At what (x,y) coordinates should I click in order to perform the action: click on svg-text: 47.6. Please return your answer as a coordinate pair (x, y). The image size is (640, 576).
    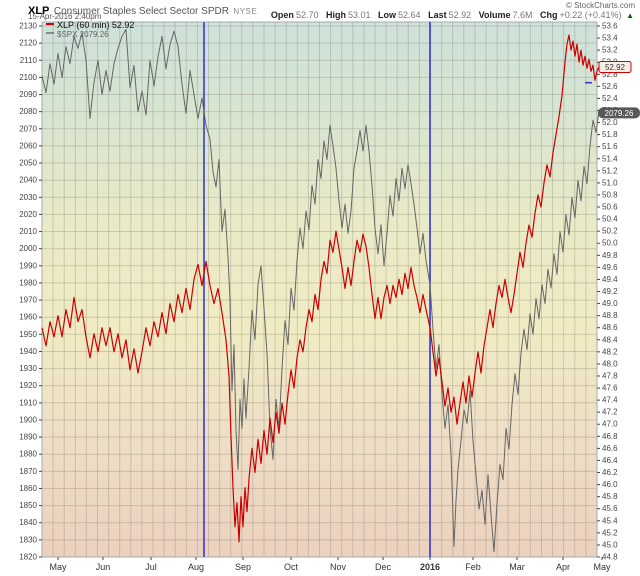
    Looking at the image, I should click on (610, 388).